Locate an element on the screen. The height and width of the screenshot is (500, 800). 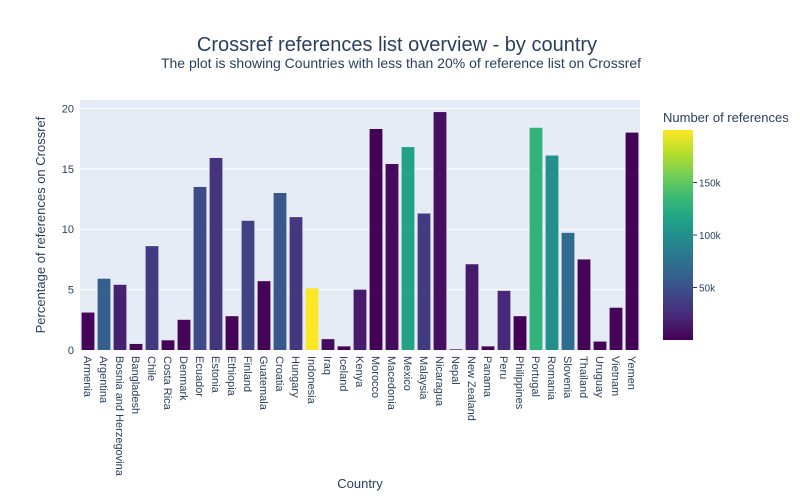
y-tick-label: 20 is located at coordinates (68, 109).